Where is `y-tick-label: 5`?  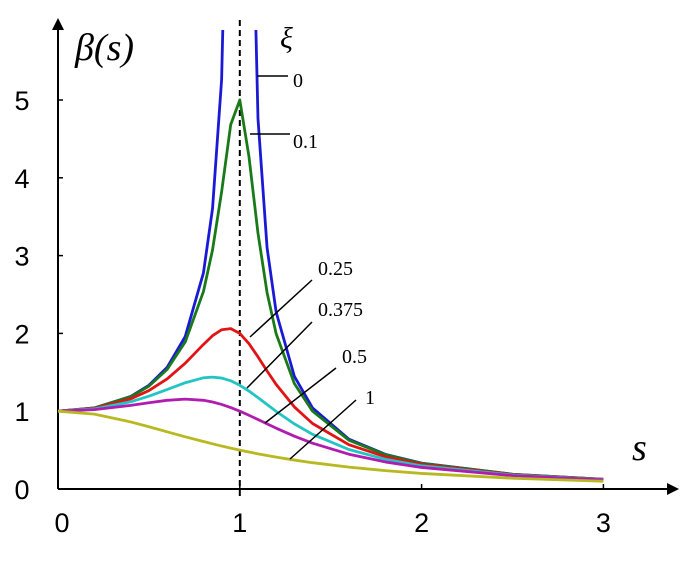 y-tick-label: 5 is located at coordinates (21, 101).